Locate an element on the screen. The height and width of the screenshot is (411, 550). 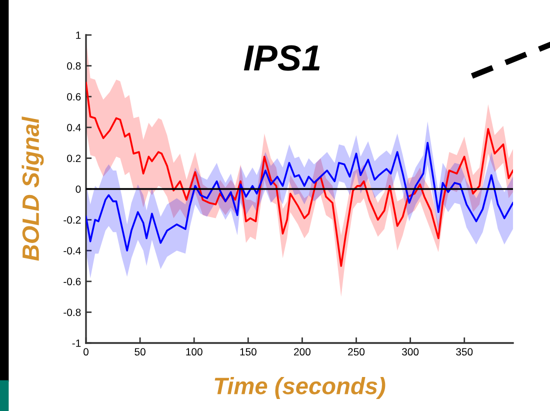
x-tick-label: 100 is located at coordinates (194, 352).